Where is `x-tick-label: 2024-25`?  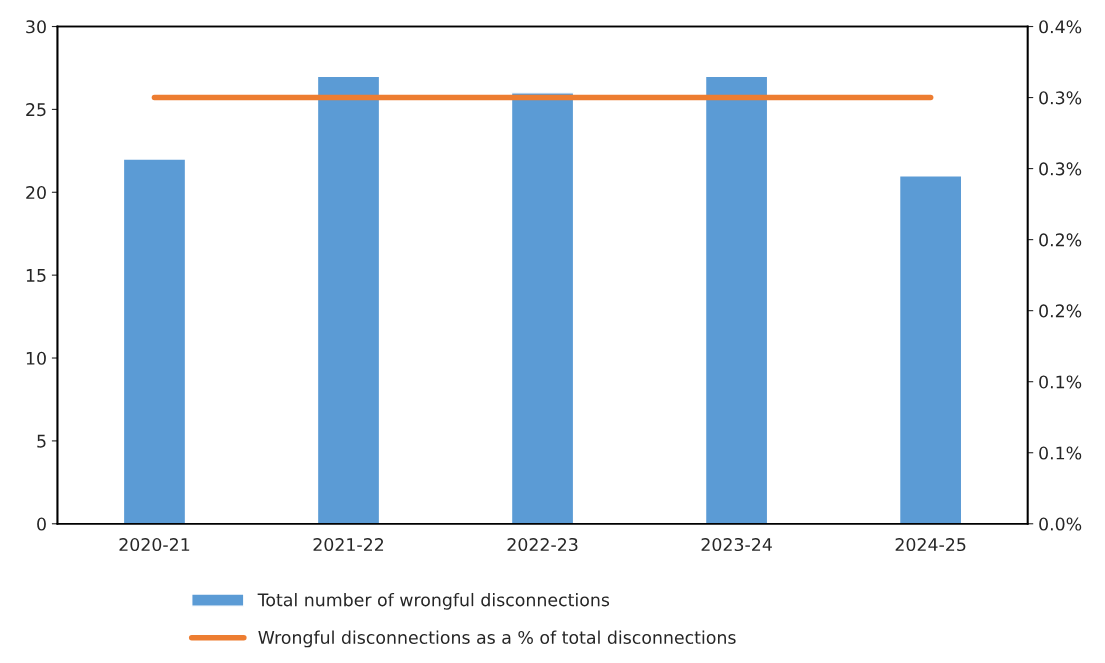
x-tick-label: 2024-25 is located at coordinates (930, 544).